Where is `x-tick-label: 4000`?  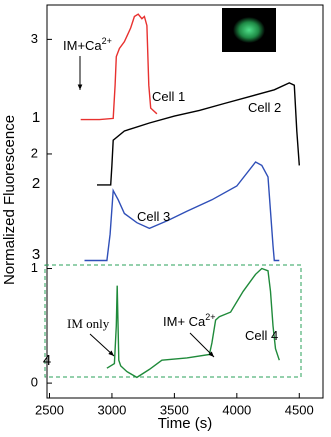 x-tick-label: 4000 is located at coordinates (236, 409).